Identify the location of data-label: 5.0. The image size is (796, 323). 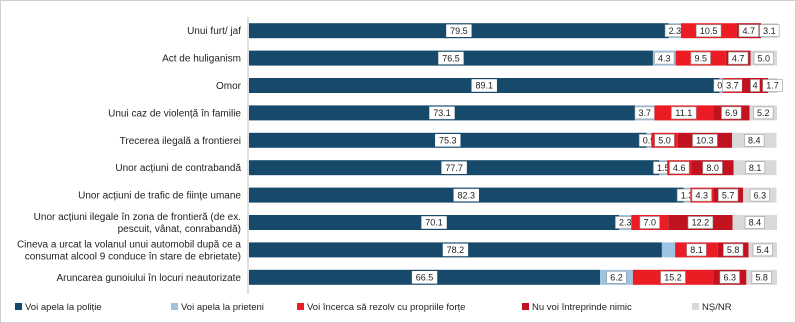
(664, 141).